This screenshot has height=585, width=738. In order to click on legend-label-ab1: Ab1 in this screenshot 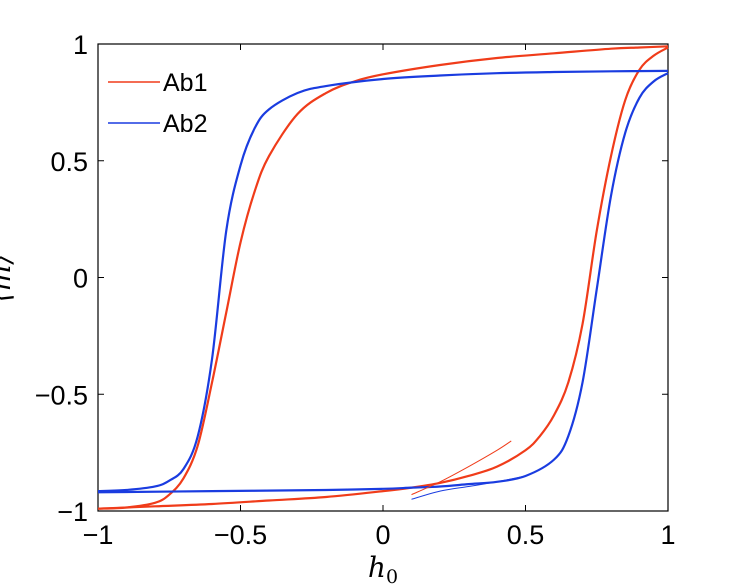, I will do `click(185, 83)`.